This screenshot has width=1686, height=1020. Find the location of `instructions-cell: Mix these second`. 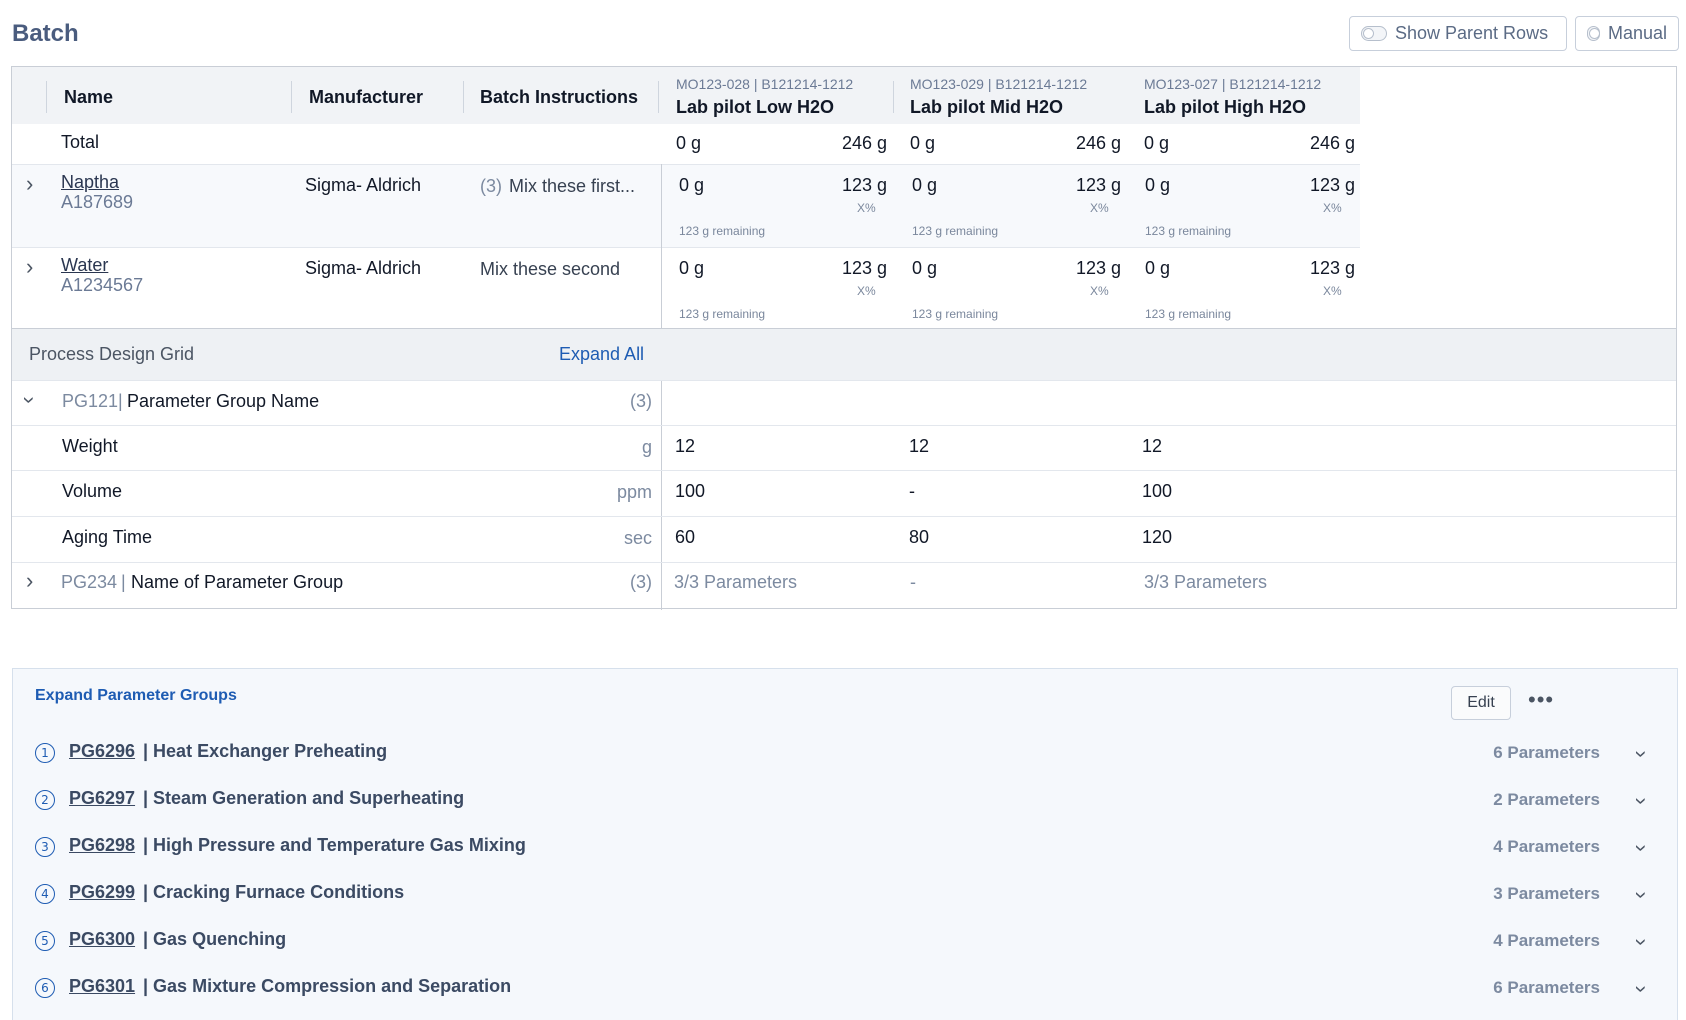

instructions-cell: Mix these second is located at coordinates (550, 269).